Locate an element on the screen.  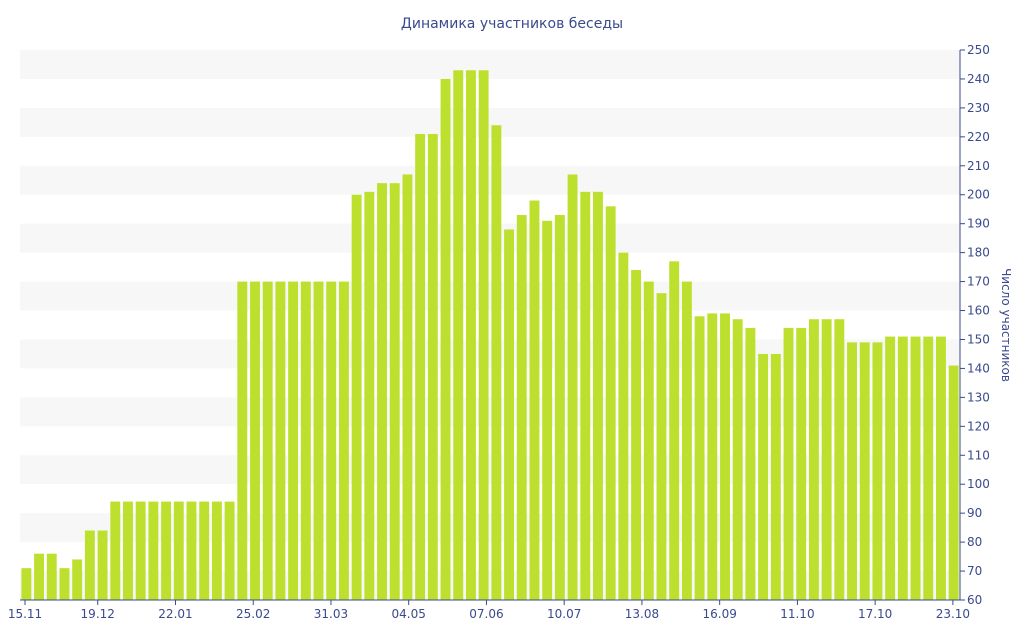
y-tick-label: 220 is located at coordinates (978, 137).